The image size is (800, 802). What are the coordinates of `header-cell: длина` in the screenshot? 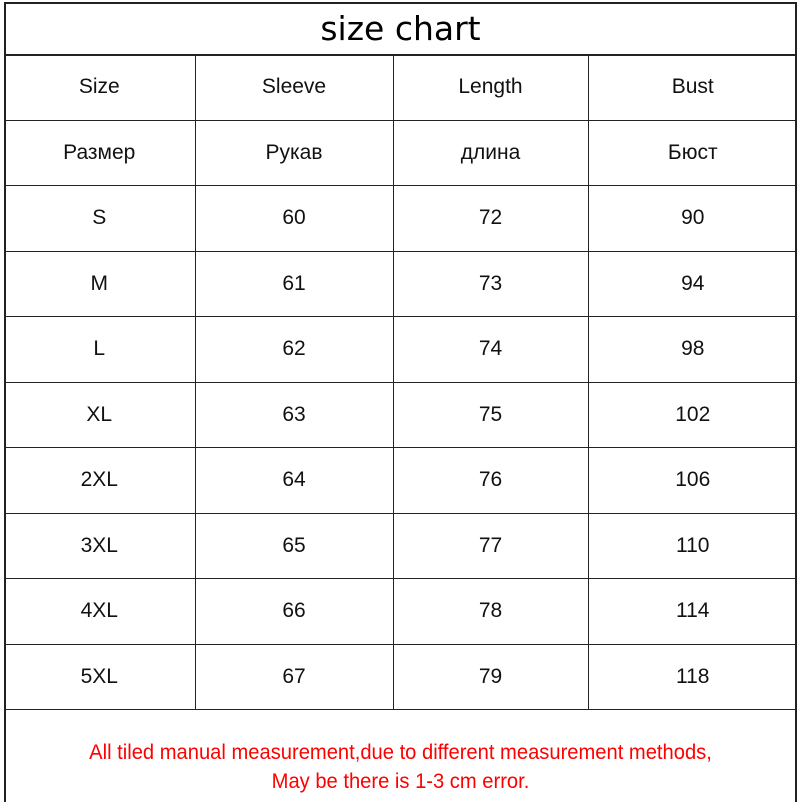 It's located at (490, 152).